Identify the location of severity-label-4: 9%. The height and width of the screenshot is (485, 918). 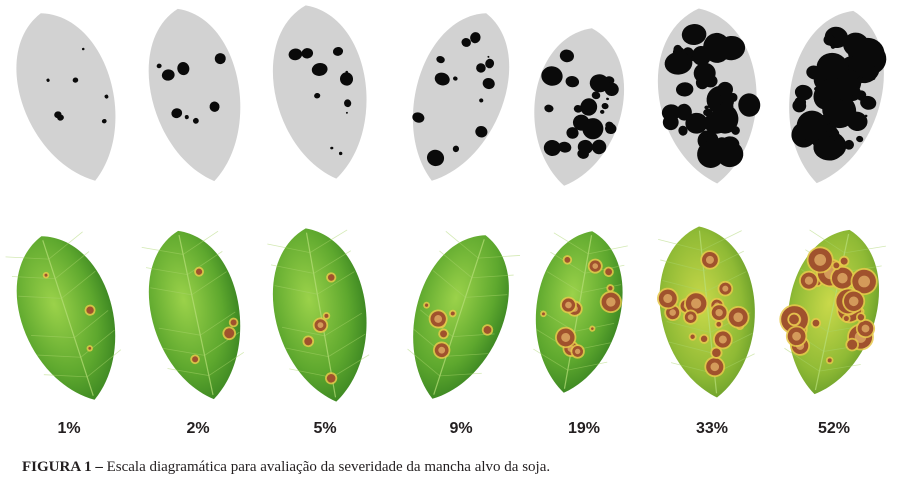
(461, 428).